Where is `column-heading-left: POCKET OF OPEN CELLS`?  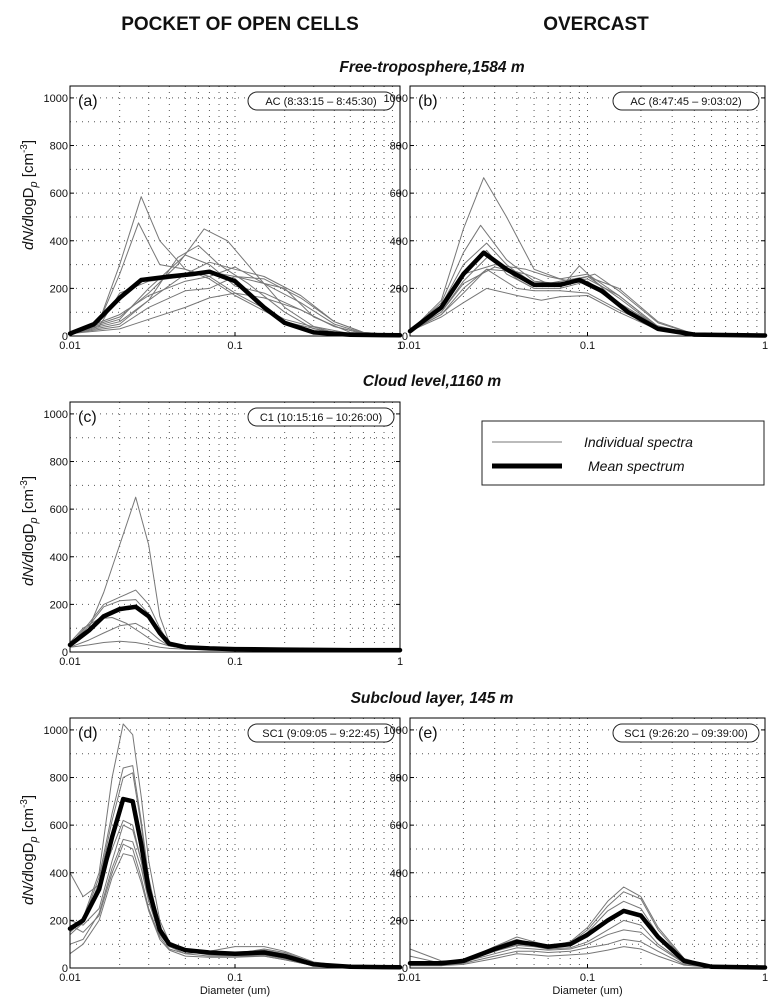
column-heading-left: POCKET OF OPEN CELLS is located at coordinates (240, 24).